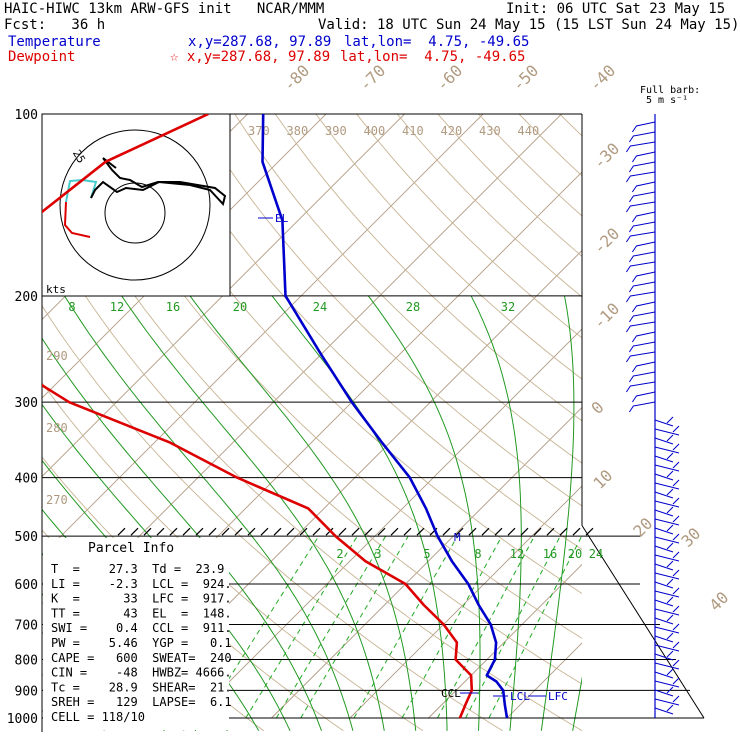 The height and width of the screenshot is (740, 740). Describe the element at coordinates (643, 622) in the screenshot. I see `plot-right-slant-border` at that location.